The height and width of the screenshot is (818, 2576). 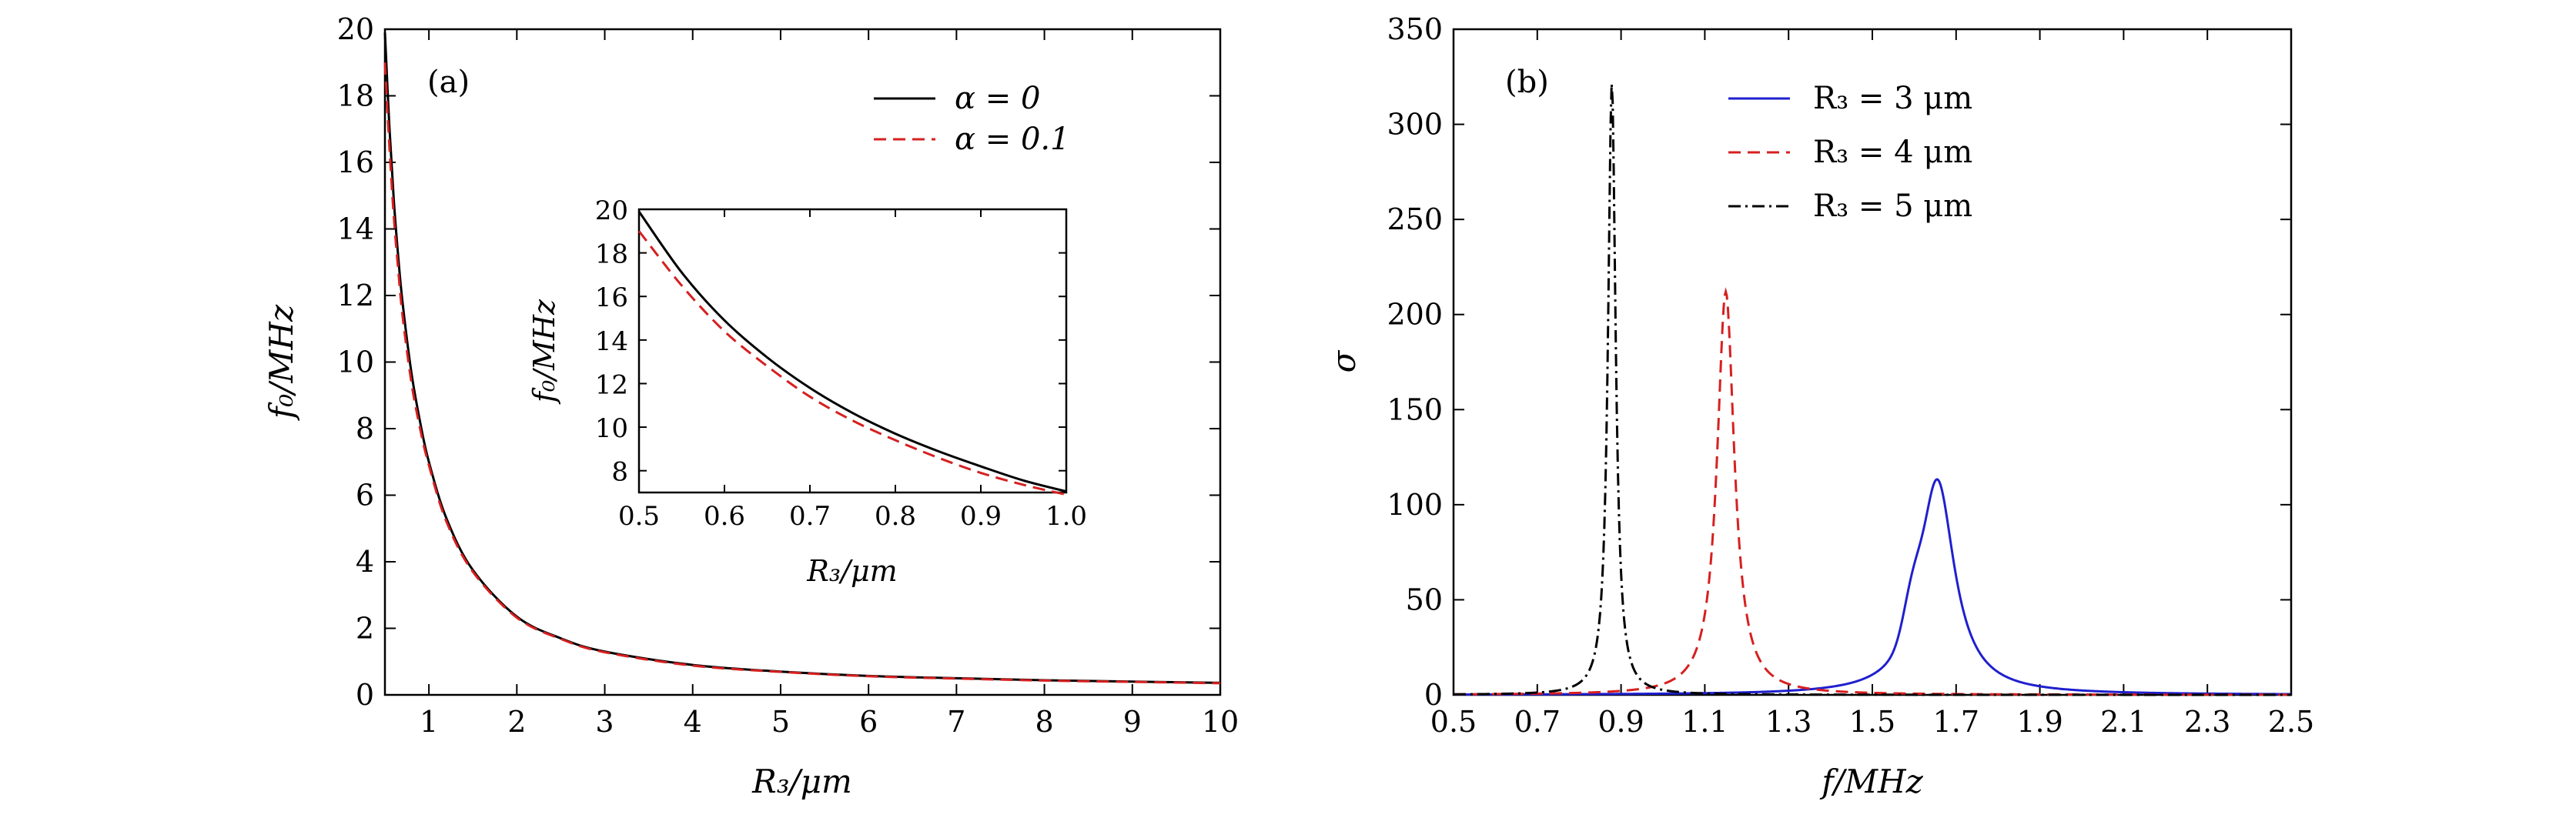 I want to click on inset-frame, so click(x=853, y=351).